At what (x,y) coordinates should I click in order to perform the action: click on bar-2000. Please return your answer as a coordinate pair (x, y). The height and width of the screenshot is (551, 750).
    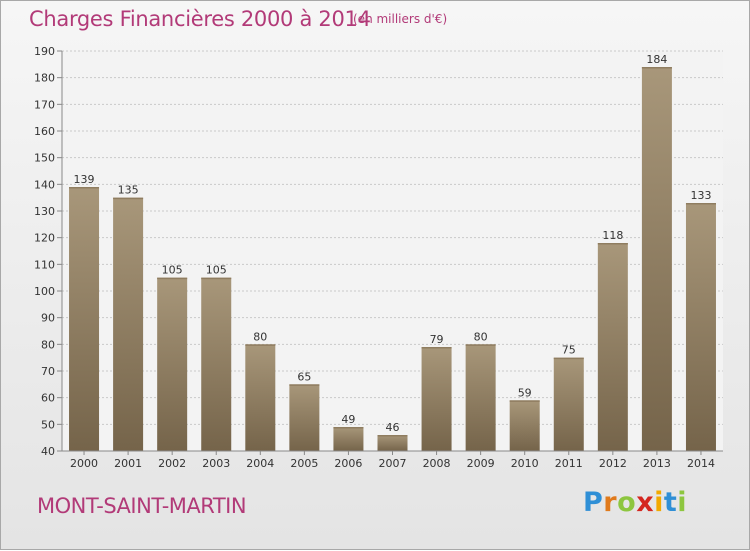
    Looking at the image, I should click on (84, 319).